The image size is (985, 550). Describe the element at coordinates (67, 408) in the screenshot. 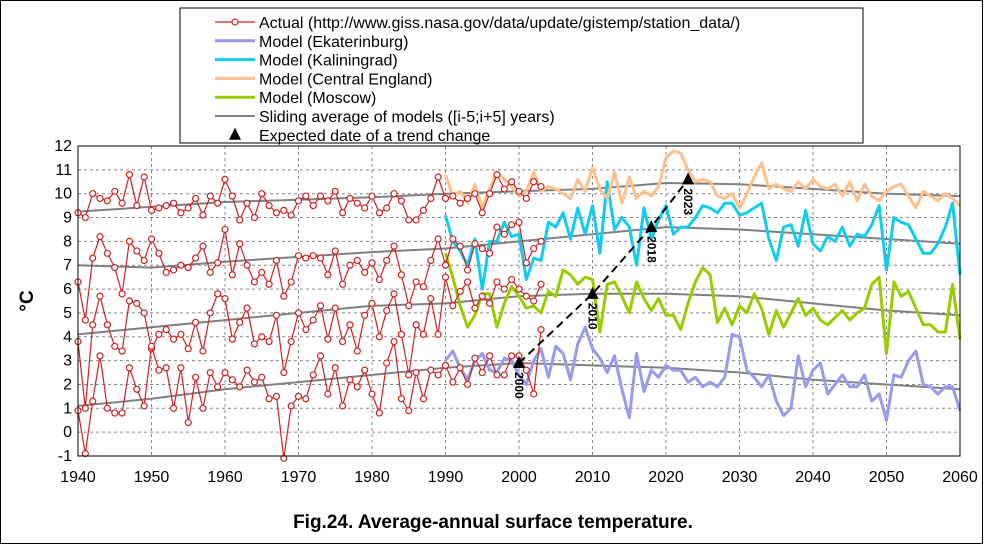

I see `y-tick-label: 1` at that location.